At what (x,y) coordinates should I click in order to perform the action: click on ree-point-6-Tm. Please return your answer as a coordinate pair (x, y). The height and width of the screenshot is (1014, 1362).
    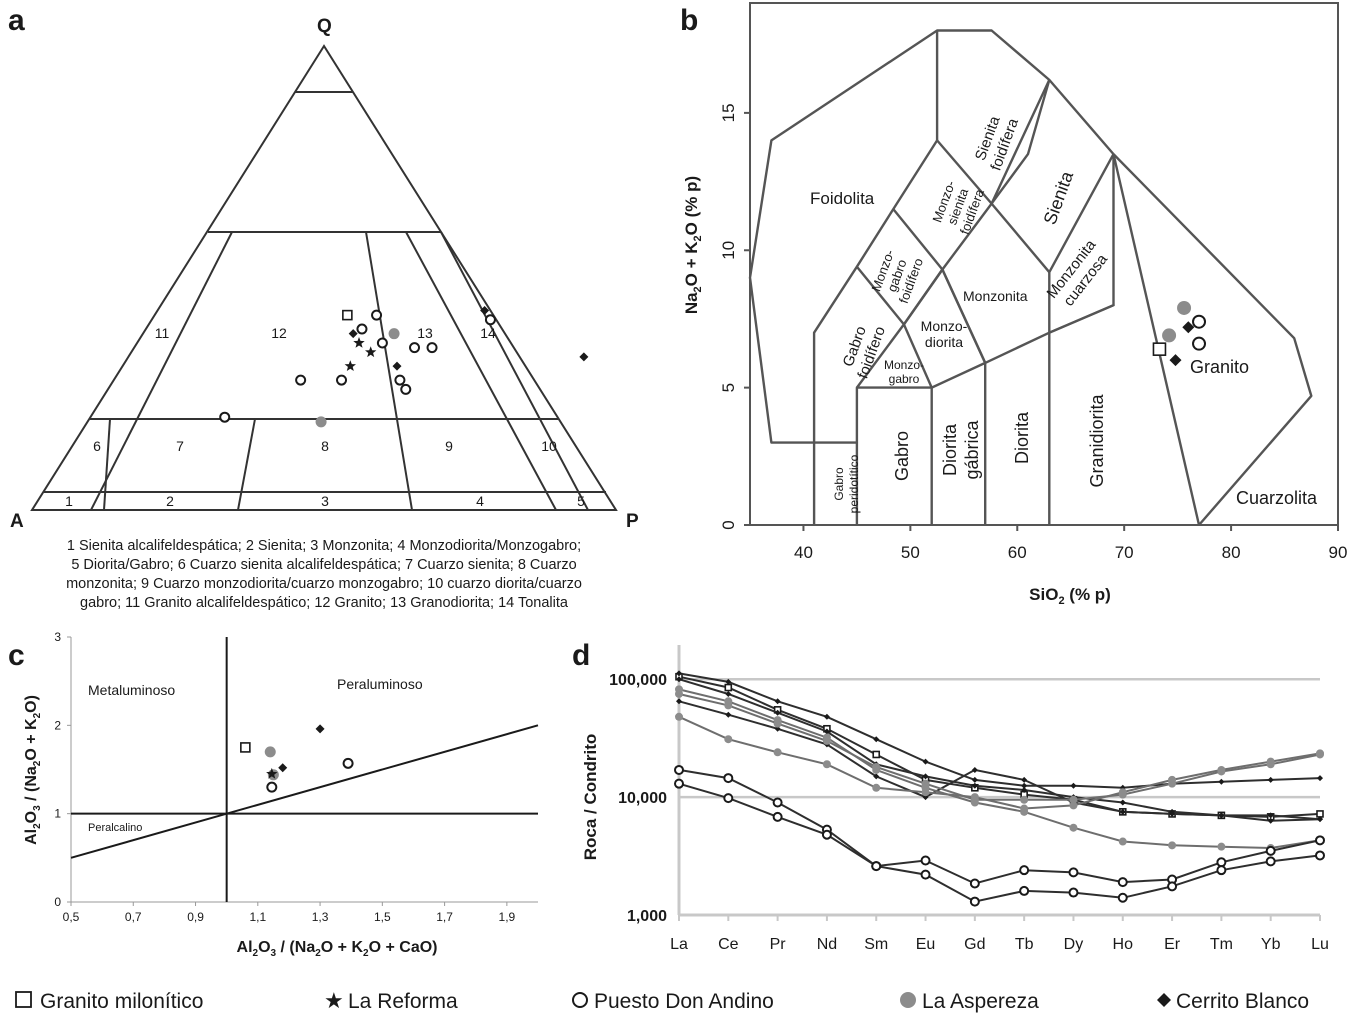
    Looking at the image, I should click on (1221, 771).